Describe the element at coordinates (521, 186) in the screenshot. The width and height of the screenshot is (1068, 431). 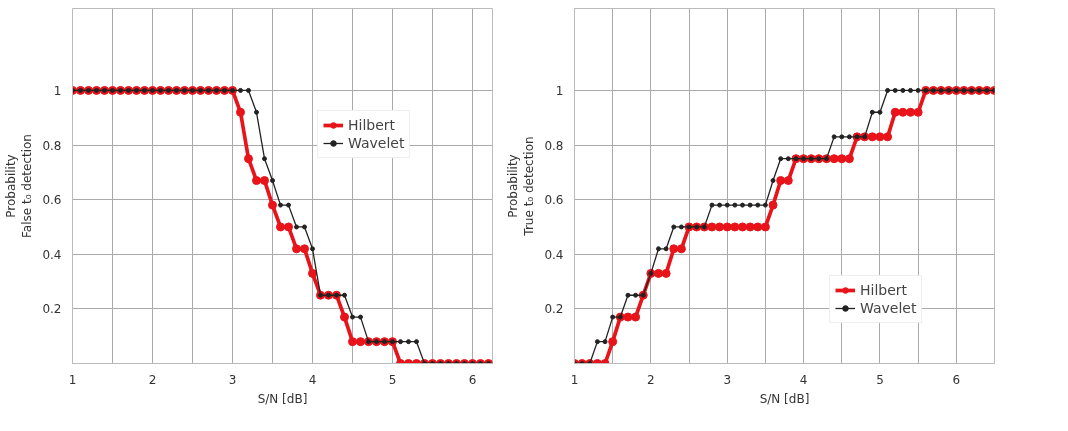
I see `y-axis-title: Probability True t₀ detection` at that location.